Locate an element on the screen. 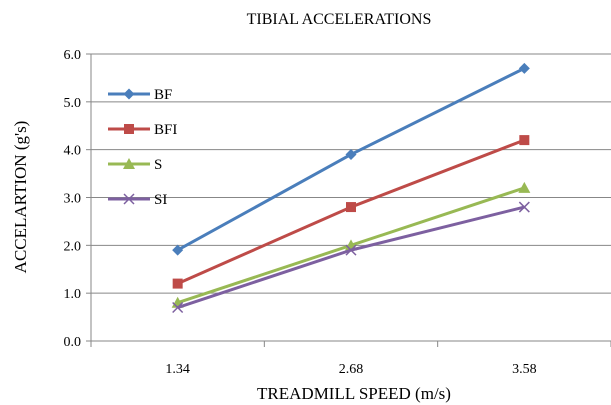  y-tick-label: 6.0 is located at coordinates (73, 55).